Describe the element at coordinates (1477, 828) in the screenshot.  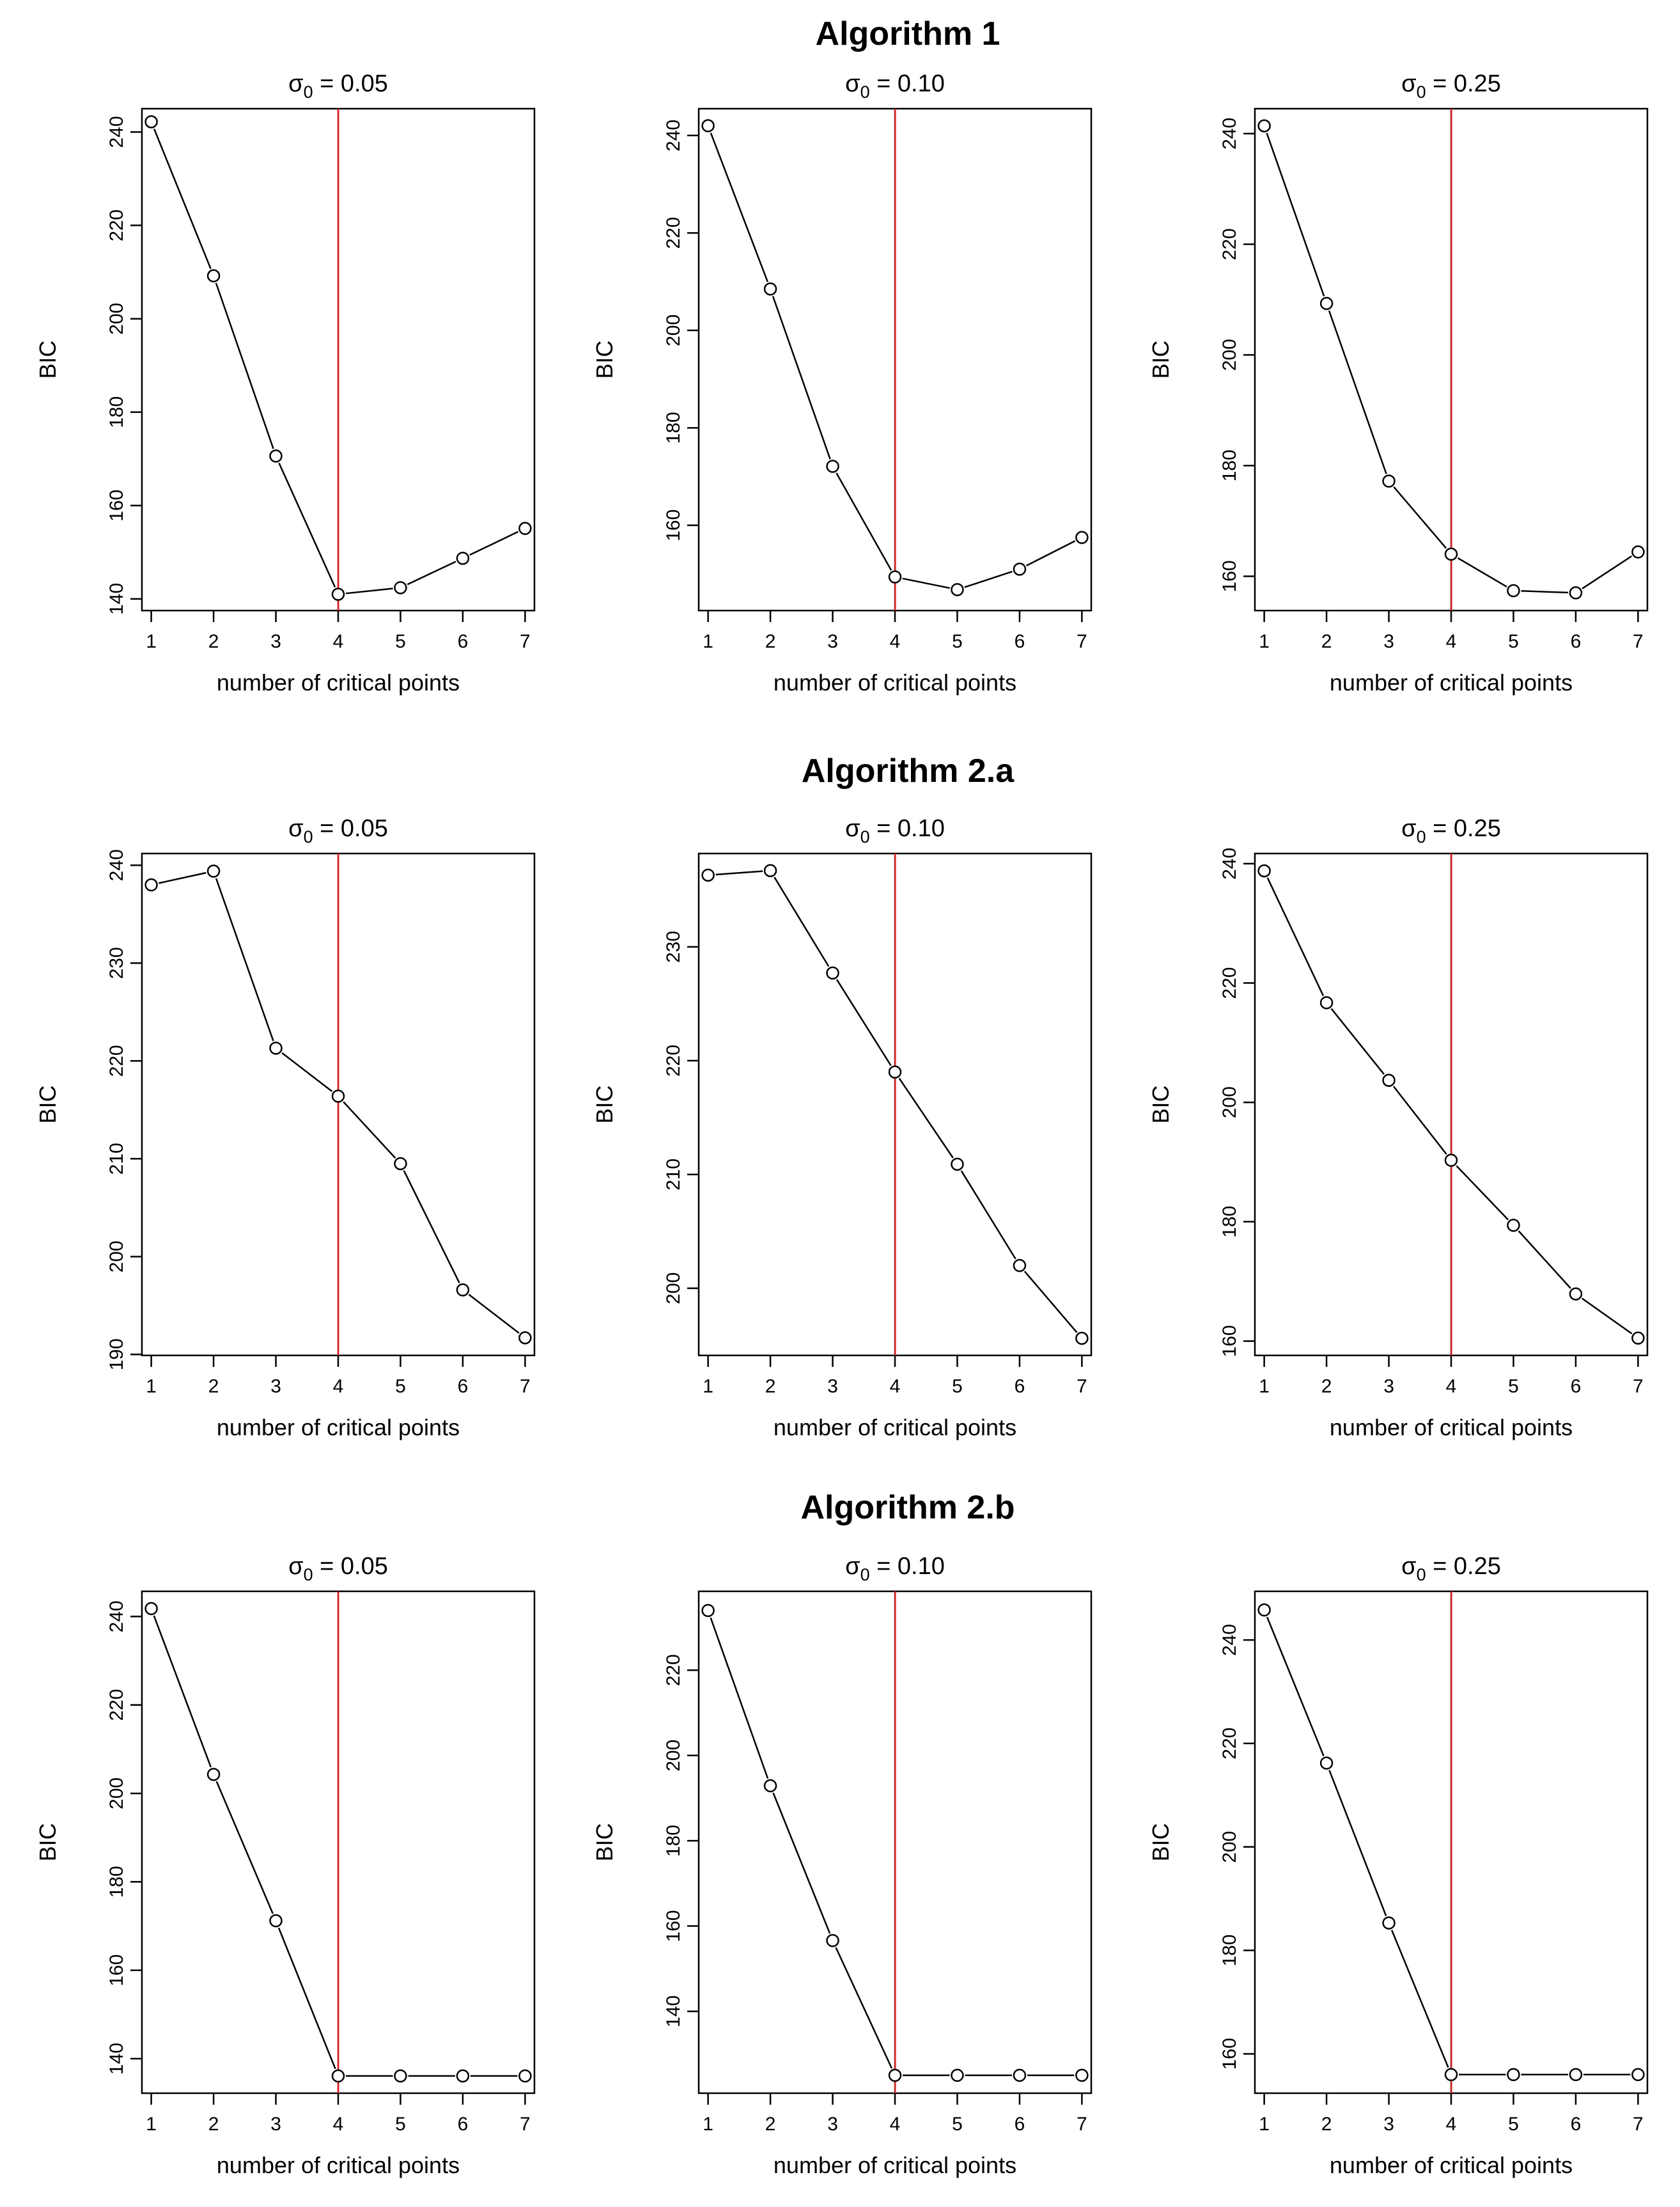
I see `title-sigma-value: 0.25` at that location.